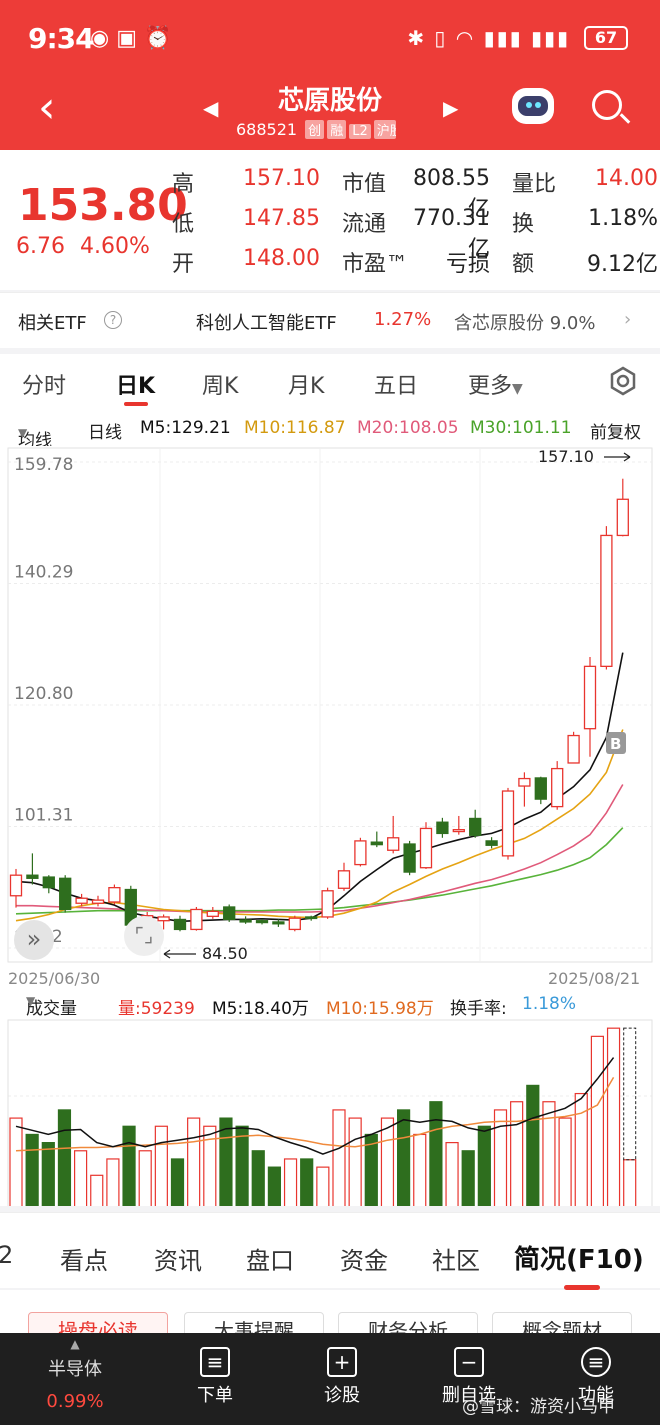  What do you see at coordinates (451, 108) in the screenshot?
I see `next-stock-arrow-icon: ▶` at bounding box center [451, 108].